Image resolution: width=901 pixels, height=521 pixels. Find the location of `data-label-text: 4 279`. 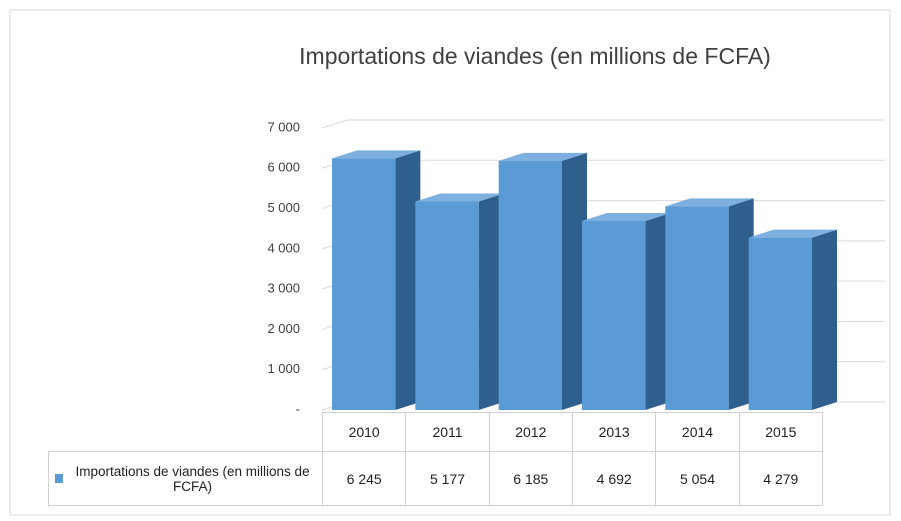

data-label-text: 4 279 is located at coordinates (781, 478).